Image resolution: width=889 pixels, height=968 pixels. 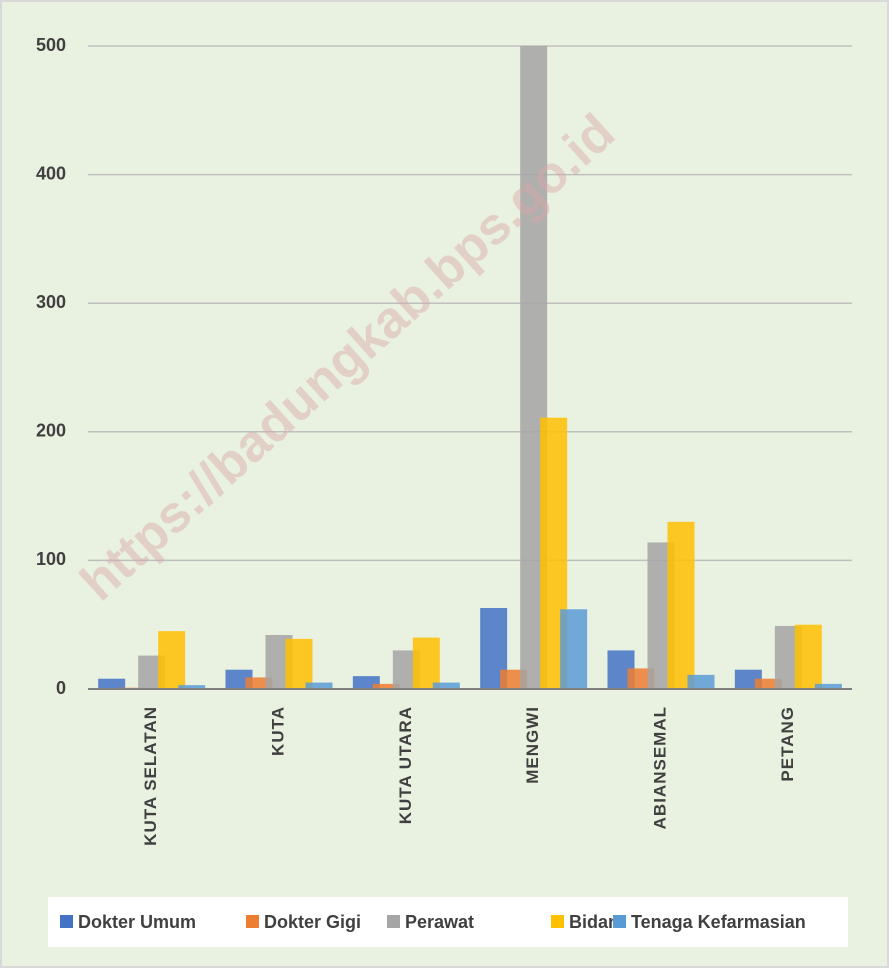 What do you see at coordinates (137, 922) in the screenshot?
I see `legend-label: Dokter Umum` at bounding box center [137, 922].